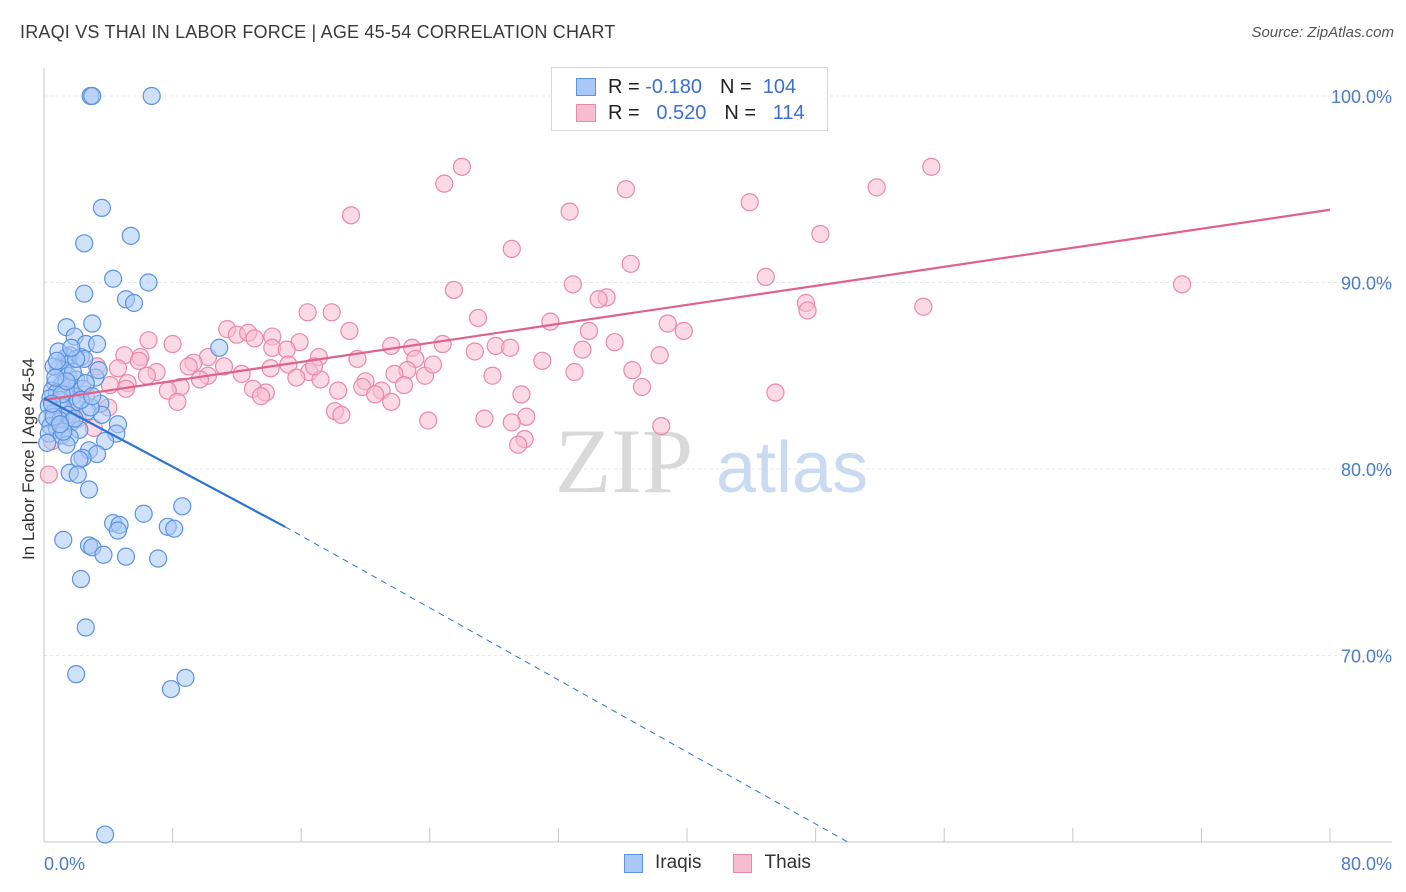  I want to click on y-axis-label: In Labor Force | Age 45-54, so click(28, 459).